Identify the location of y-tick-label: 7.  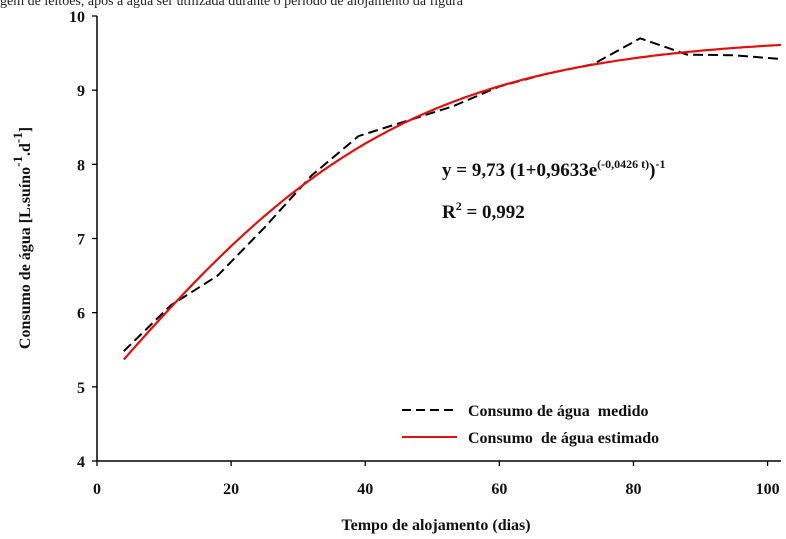
(81, 240).